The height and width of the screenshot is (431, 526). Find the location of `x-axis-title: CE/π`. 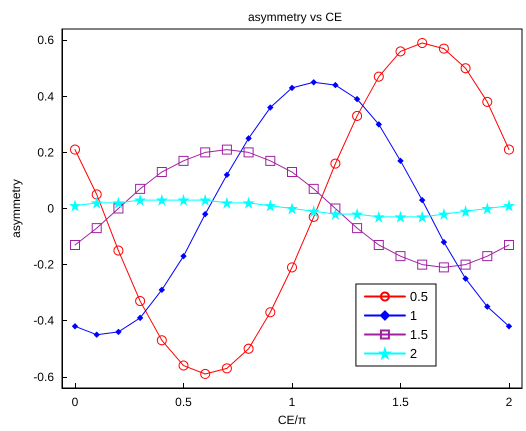

x-axis-title: CE/π is located at coordinates (292, 420).